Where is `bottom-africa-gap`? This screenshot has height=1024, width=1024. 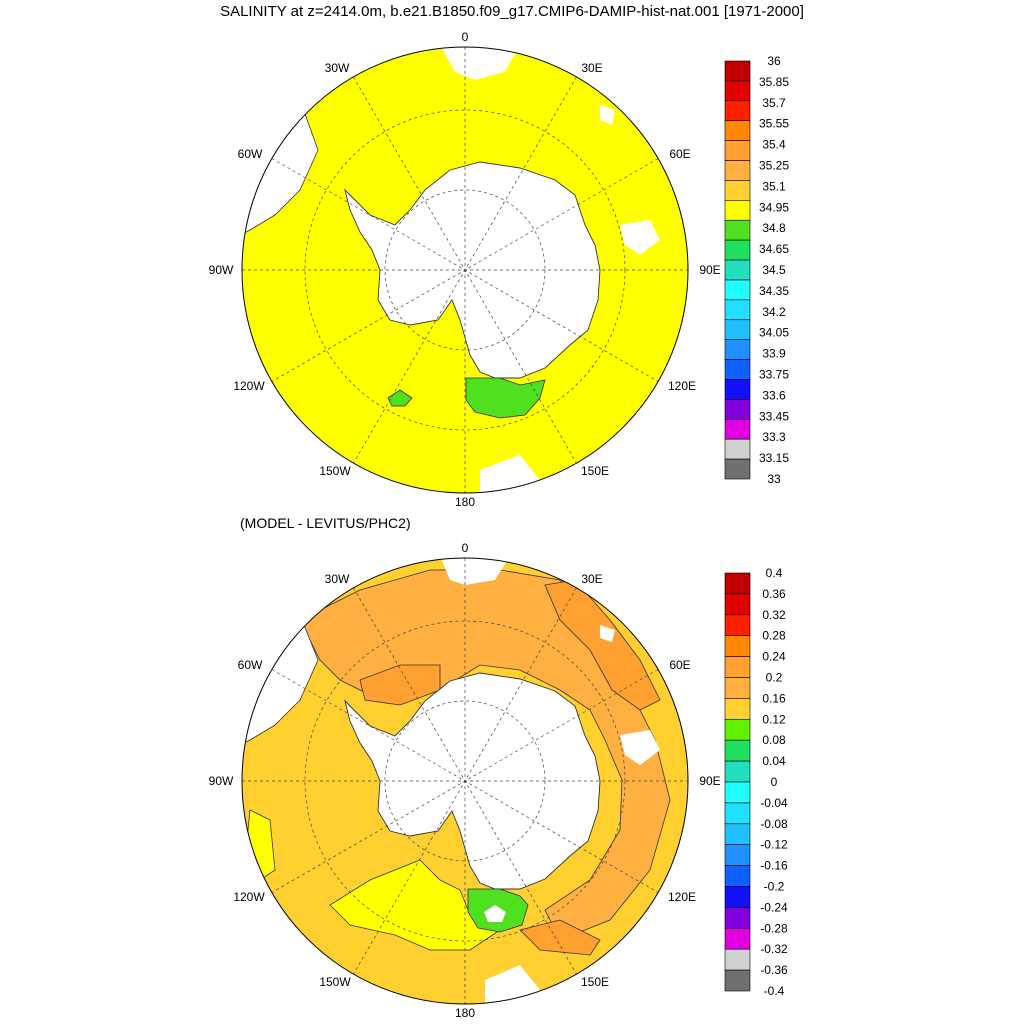
bottom-africa-gap is located at coordinates (475, 571).